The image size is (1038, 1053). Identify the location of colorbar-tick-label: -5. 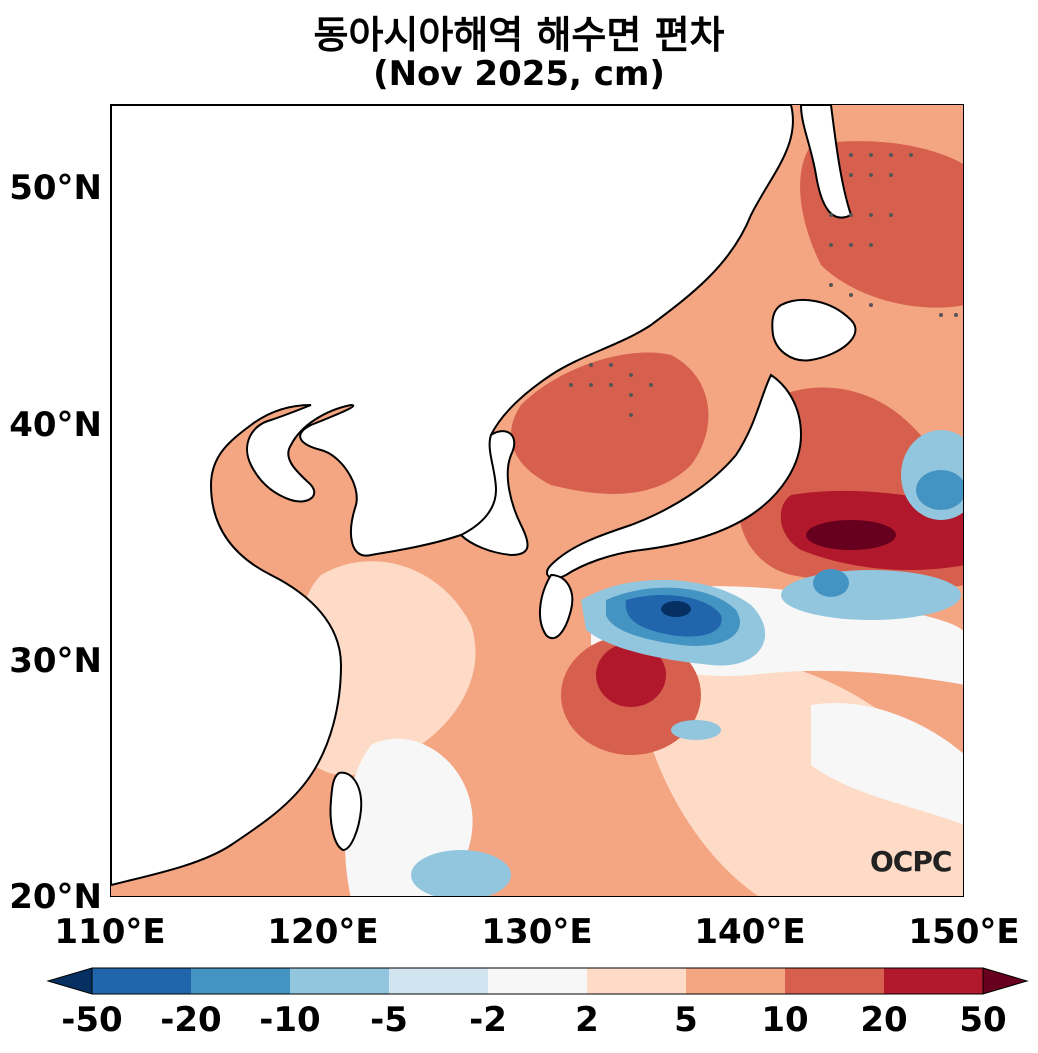
(389, 1020).